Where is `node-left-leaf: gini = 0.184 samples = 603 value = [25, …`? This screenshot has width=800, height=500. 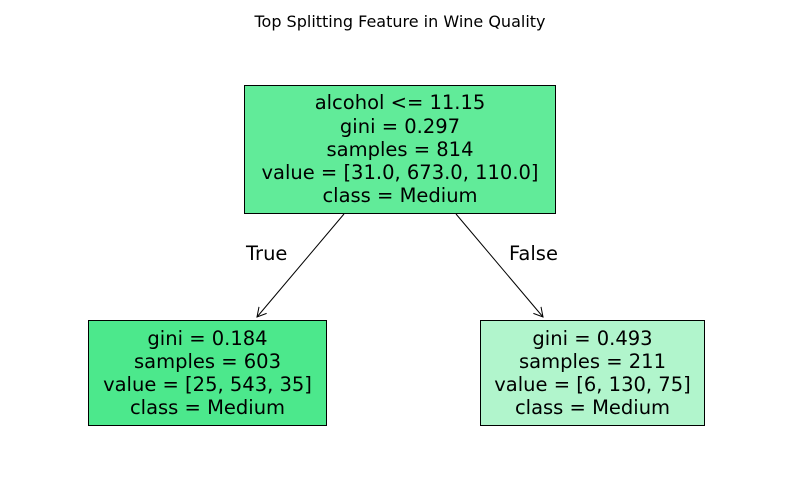
node-left-leaf: gini = 0.184 samples = 603 value = [25, … is located at coordinates (207, 373).